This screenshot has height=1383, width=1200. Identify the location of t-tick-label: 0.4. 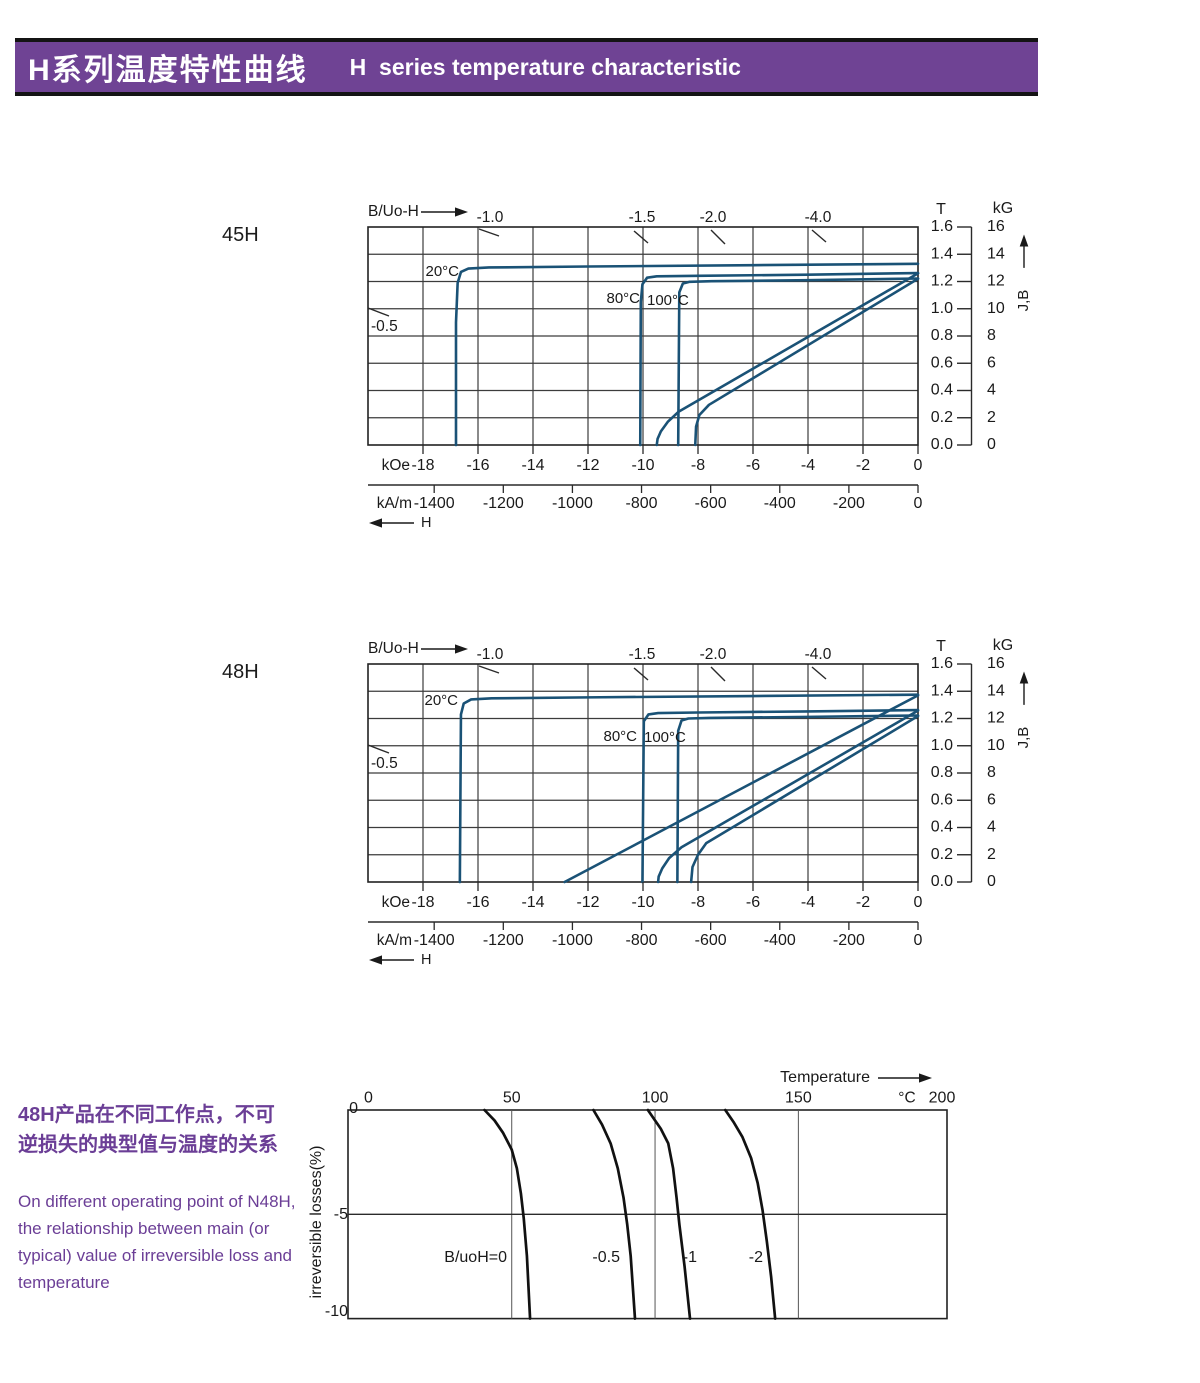
(942, 390).